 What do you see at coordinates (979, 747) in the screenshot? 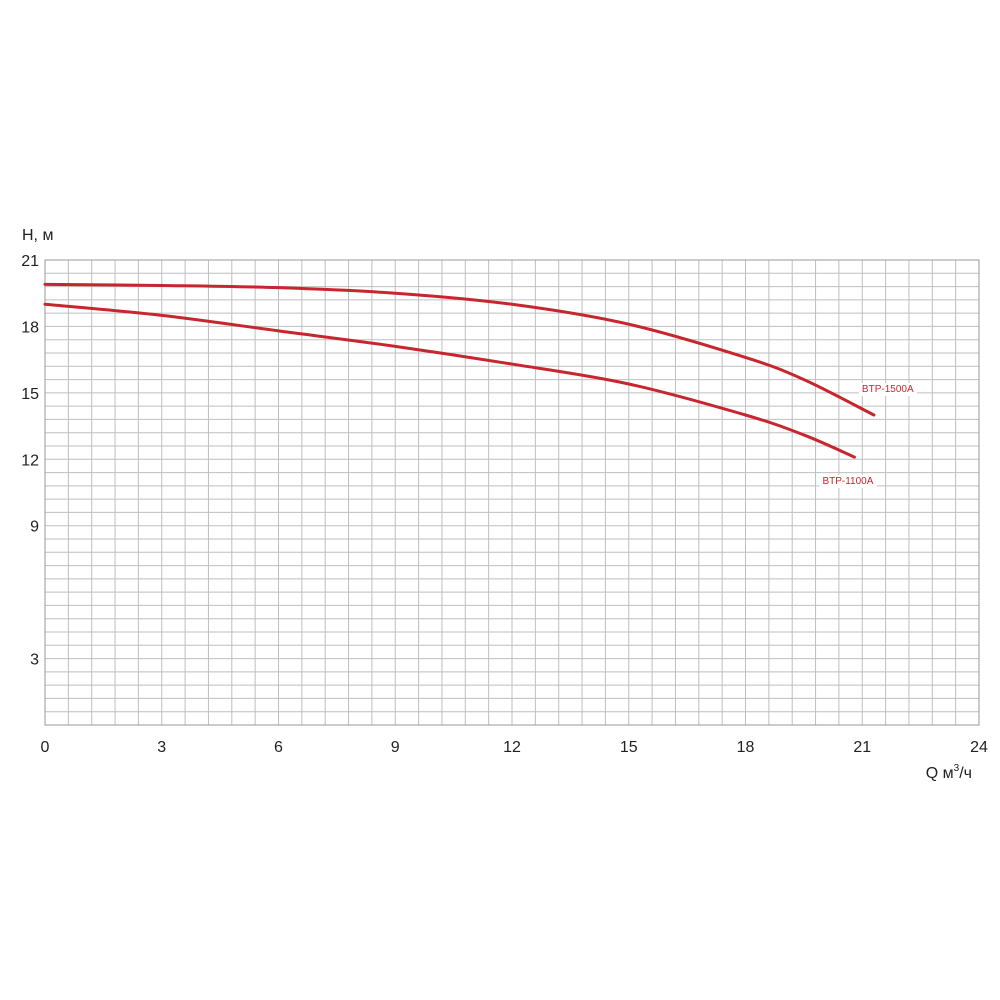
I see `x-tick-label: 24` at bounding box center [979, 747].